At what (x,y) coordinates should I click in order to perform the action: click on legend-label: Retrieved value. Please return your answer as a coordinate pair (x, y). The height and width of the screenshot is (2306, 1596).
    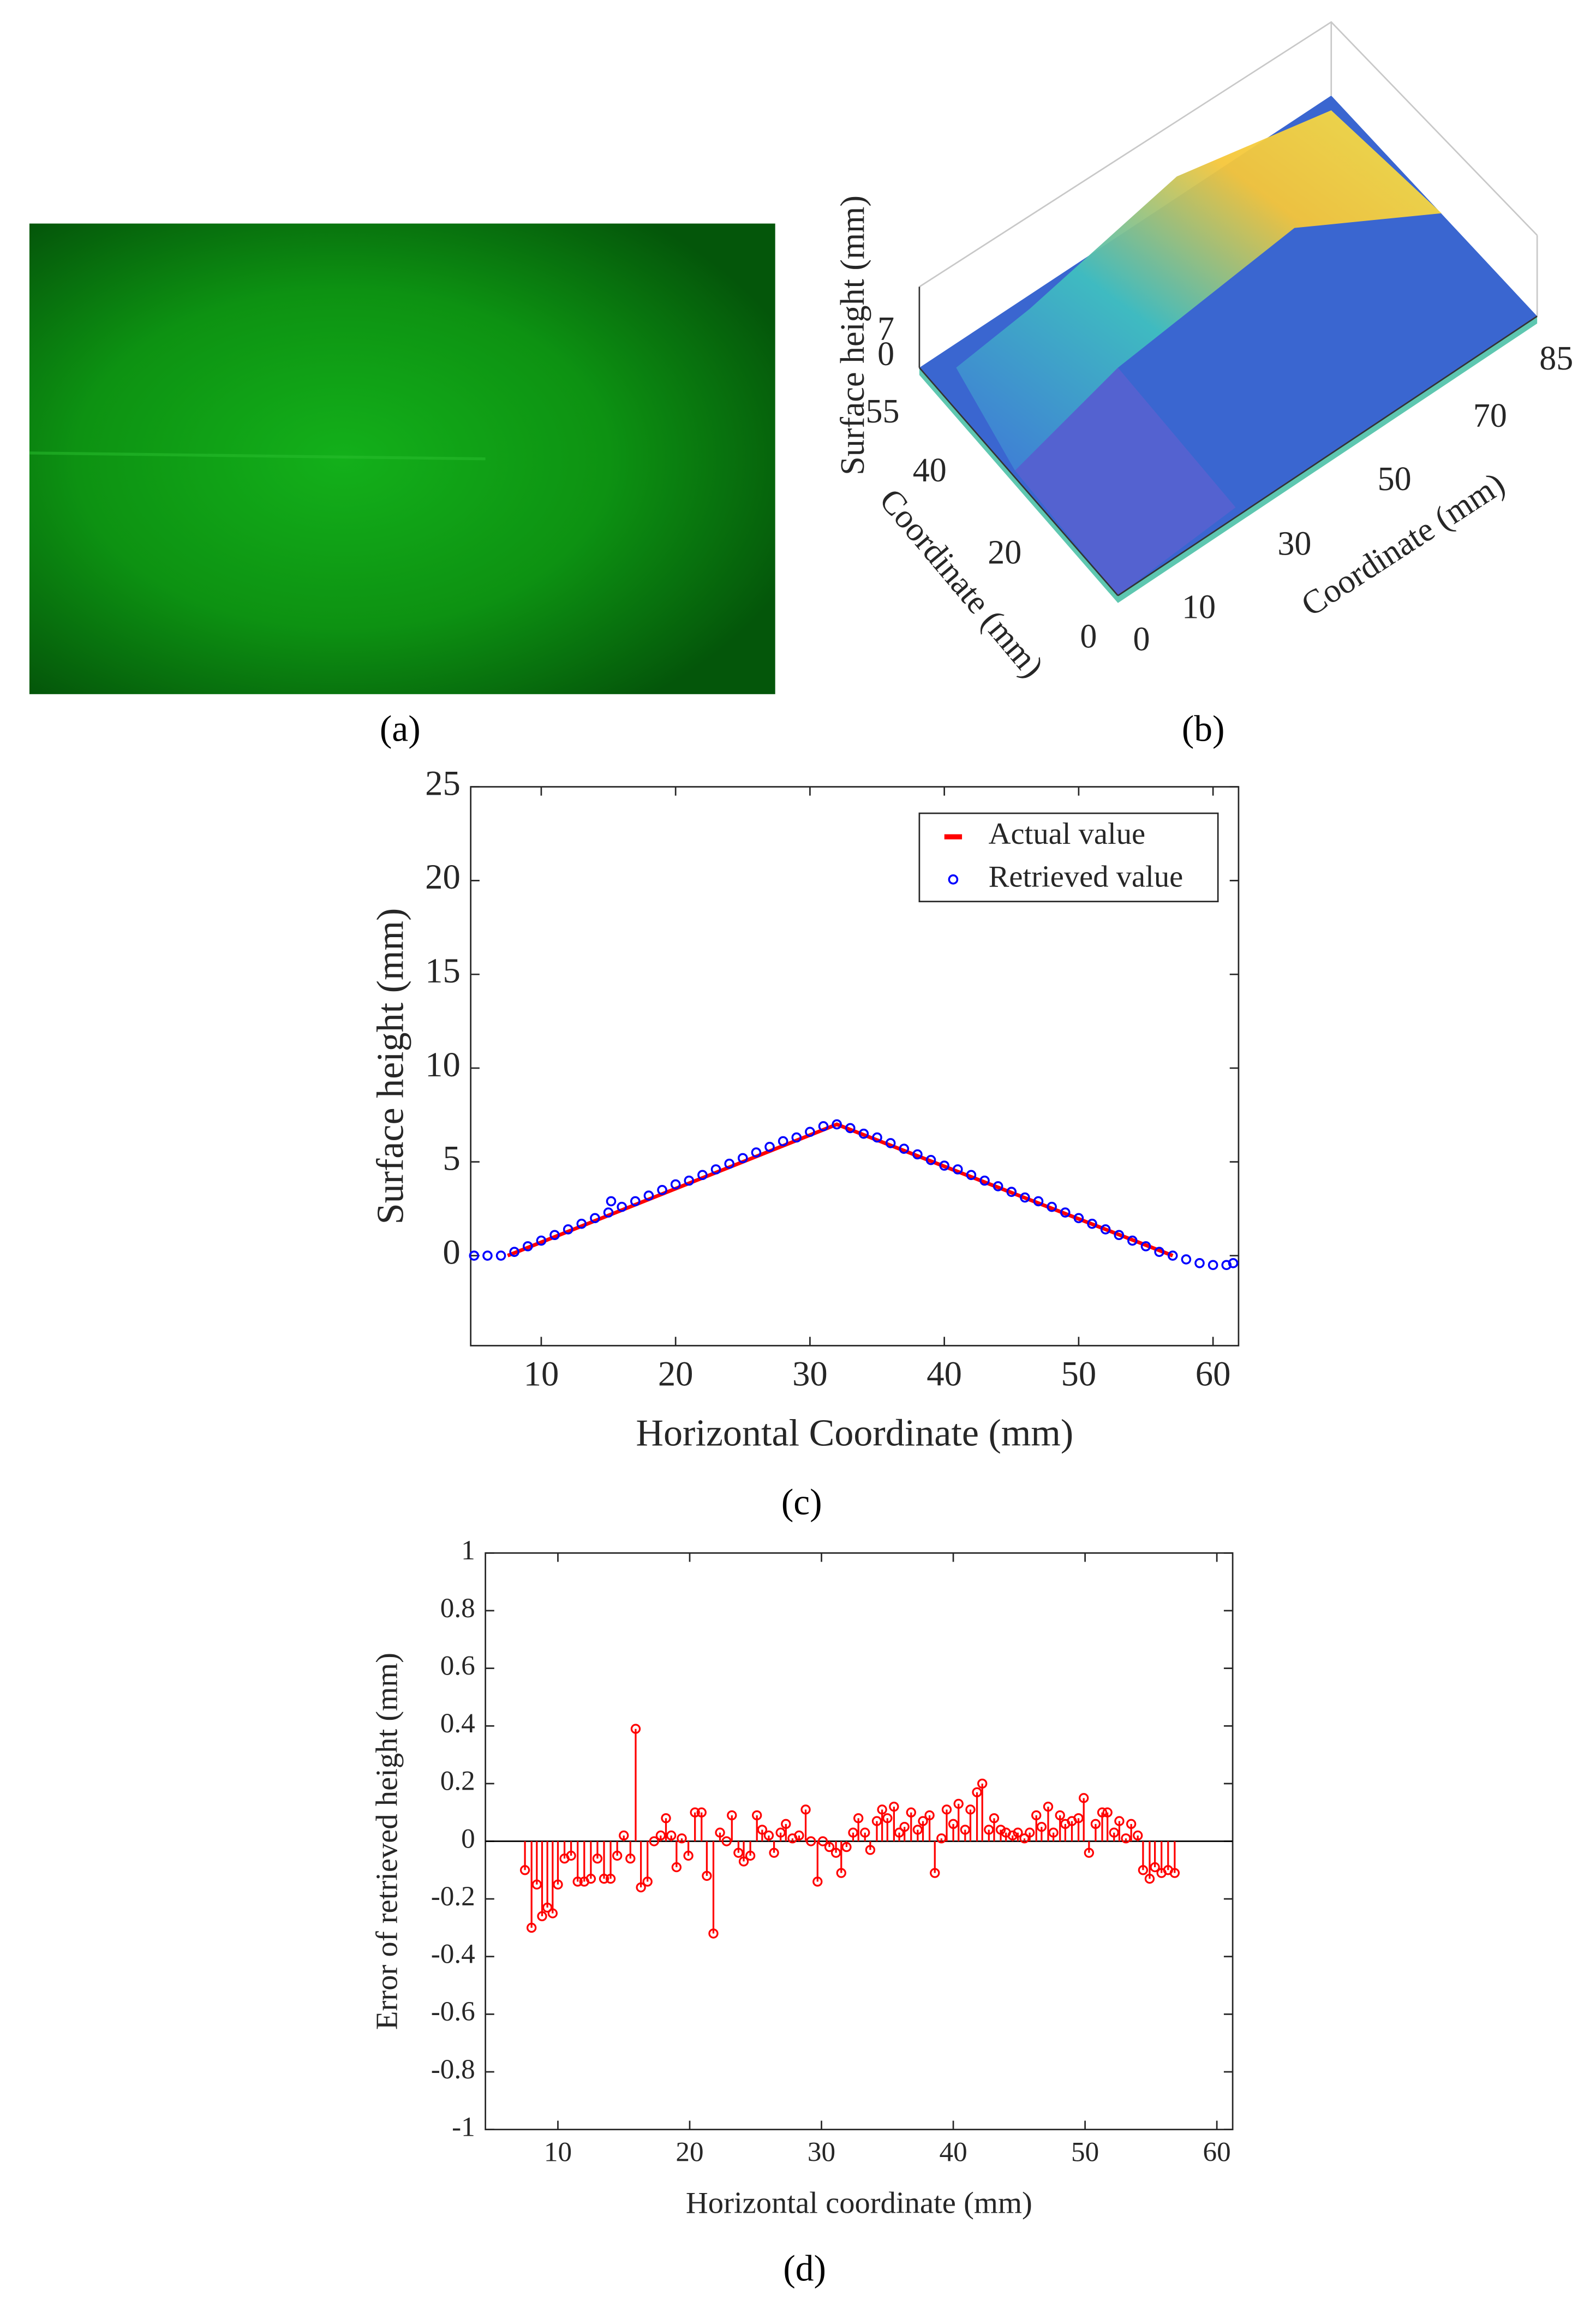
    Looking at the image, I should click on (1086, 876).